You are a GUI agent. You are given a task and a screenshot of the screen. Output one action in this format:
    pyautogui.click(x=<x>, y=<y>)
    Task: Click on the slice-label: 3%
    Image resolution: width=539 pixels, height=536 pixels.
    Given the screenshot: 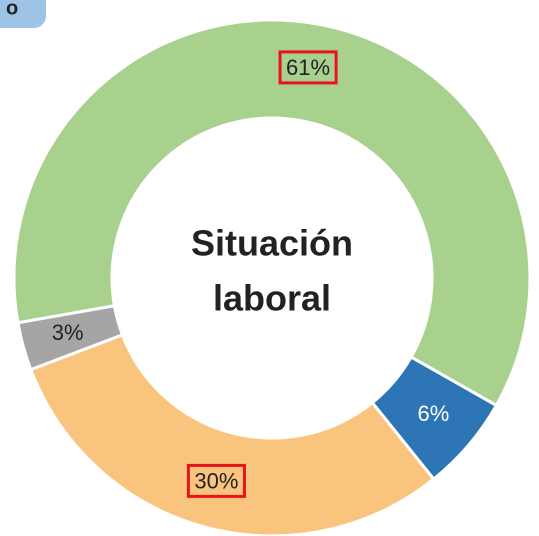 What is the action you would take?
    pyautogui.click(x=68, y=332)
    